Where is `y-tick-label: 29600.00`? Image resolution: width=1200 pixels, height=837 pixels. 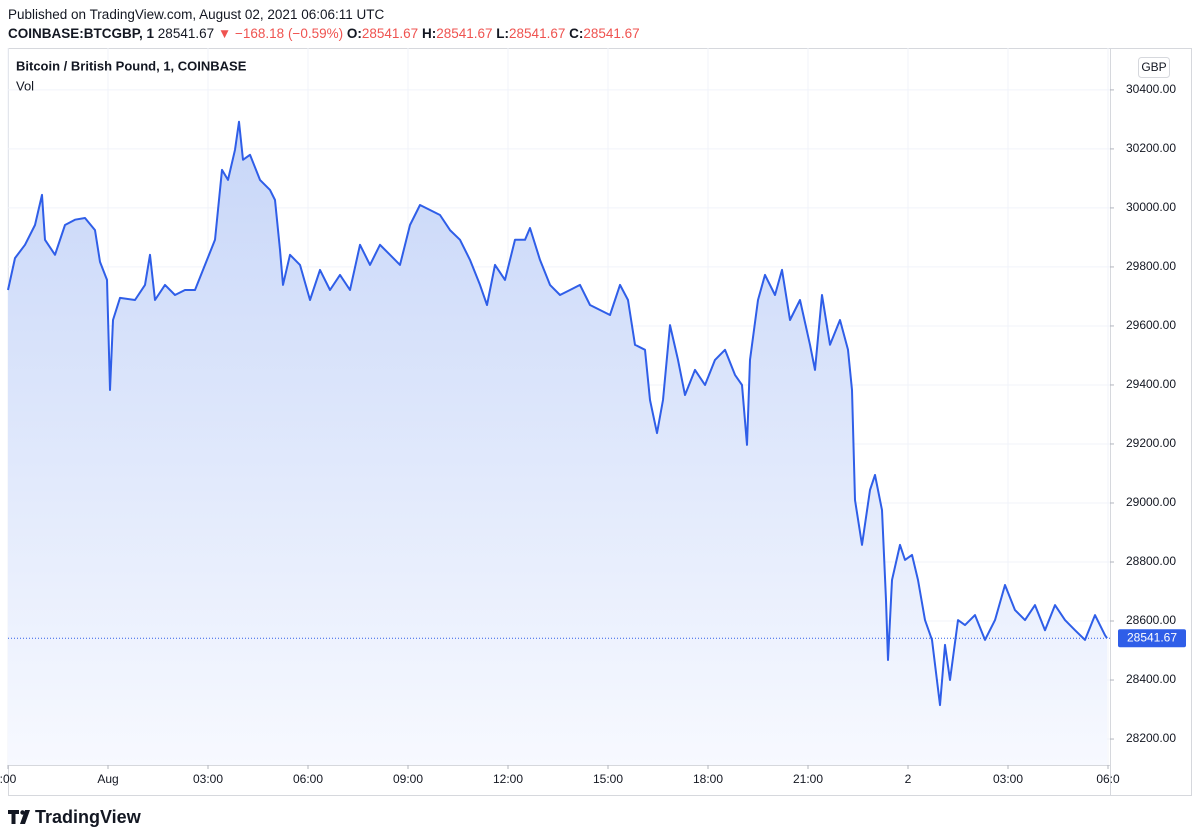
y-tick-label: 29600.00 is located at coordinates (1151, 325).